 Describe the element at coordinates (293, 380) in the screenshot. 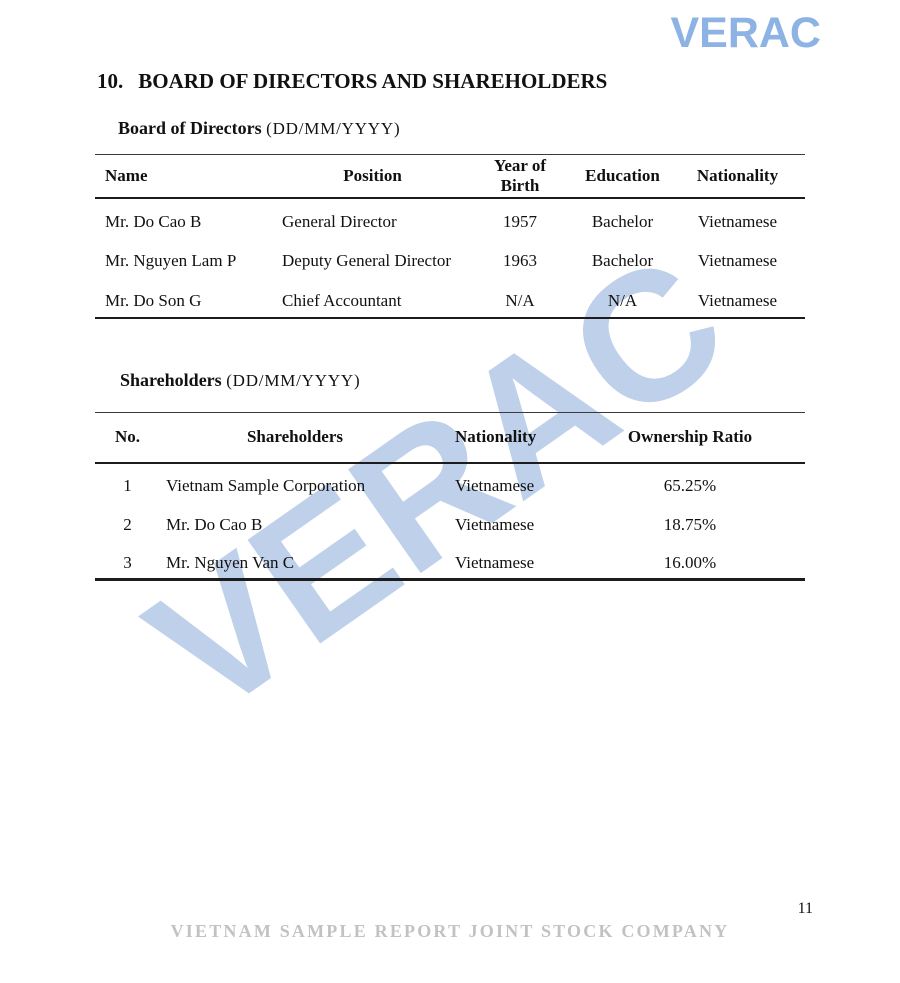

I see `shareholders-heading-date-format: (DD/MM/YYYY)` at that location.